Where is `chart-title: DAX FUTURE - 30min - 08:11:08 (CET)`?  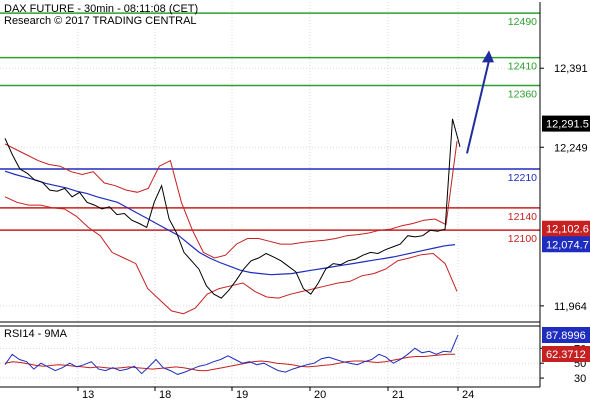
chart-title: DAX FUTURE - 30min - 08:11:08 (CET) is located at coordinates (101, 9).